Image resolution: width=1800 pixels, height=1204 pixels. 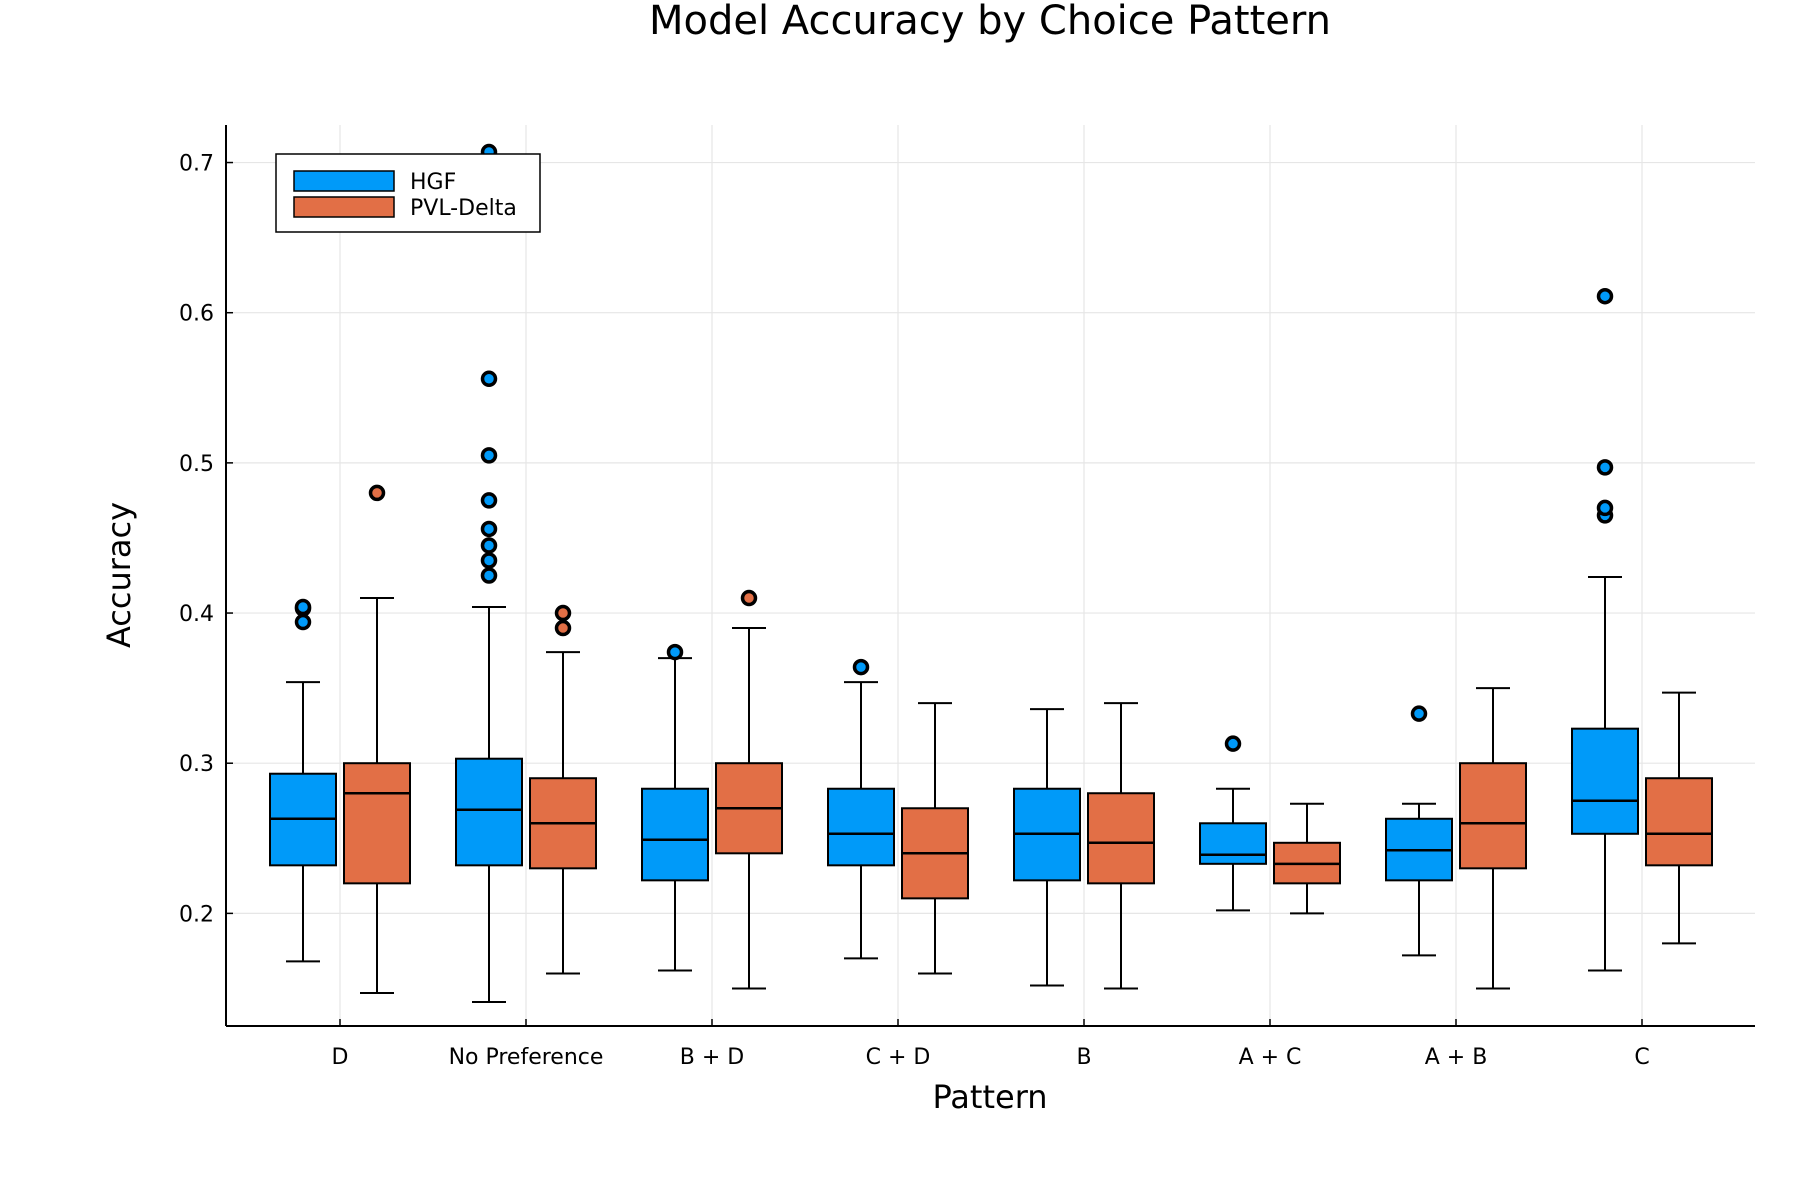 I want to click on box-pvl-delta-c, so click(x=1679, y=818).